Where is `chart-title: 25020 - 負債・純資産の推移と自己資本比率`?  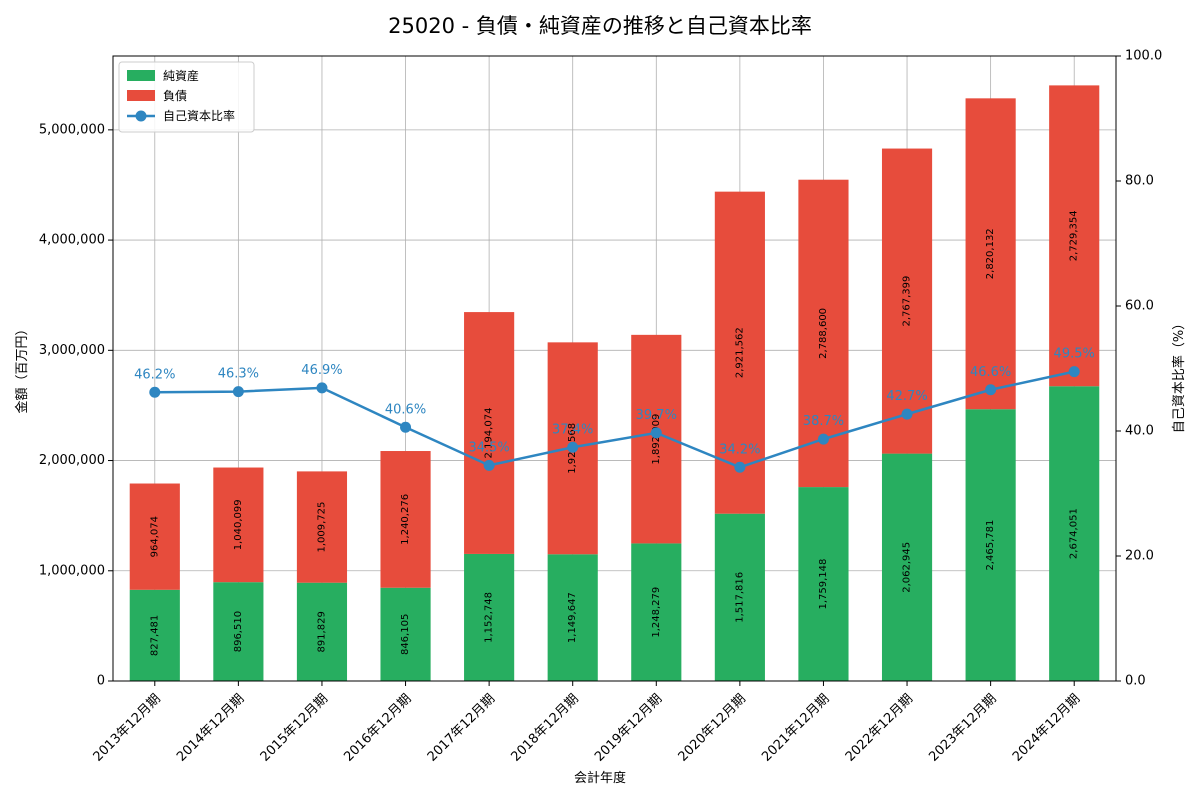 chart-title: 25020 - 負債・純資産の推移と自己資本比率 is located at coordinates (600, 26).